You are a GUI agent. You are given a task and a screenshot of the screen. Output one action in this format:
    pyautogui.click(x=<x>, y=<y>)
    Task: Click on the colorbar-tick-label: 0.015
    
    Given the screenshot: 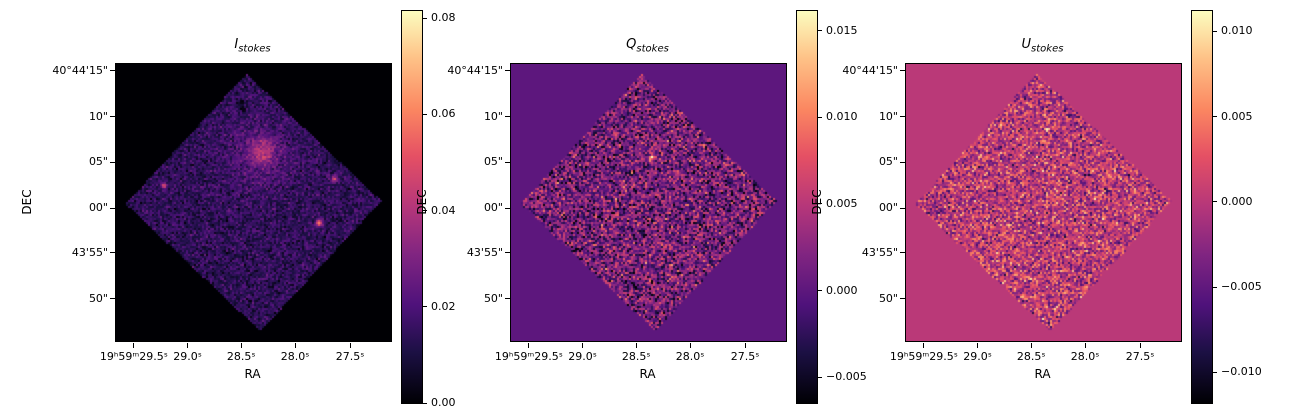 What is the action you would take?
    pyautogui.click(x=842, y=30)
    